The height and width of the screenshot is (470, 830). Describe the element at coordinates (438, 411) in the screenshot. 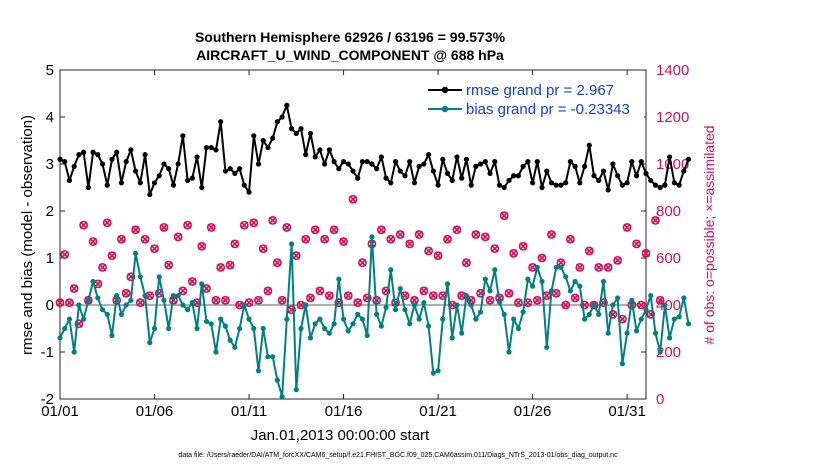

I see `x-tick-label: 01/21` at that location.